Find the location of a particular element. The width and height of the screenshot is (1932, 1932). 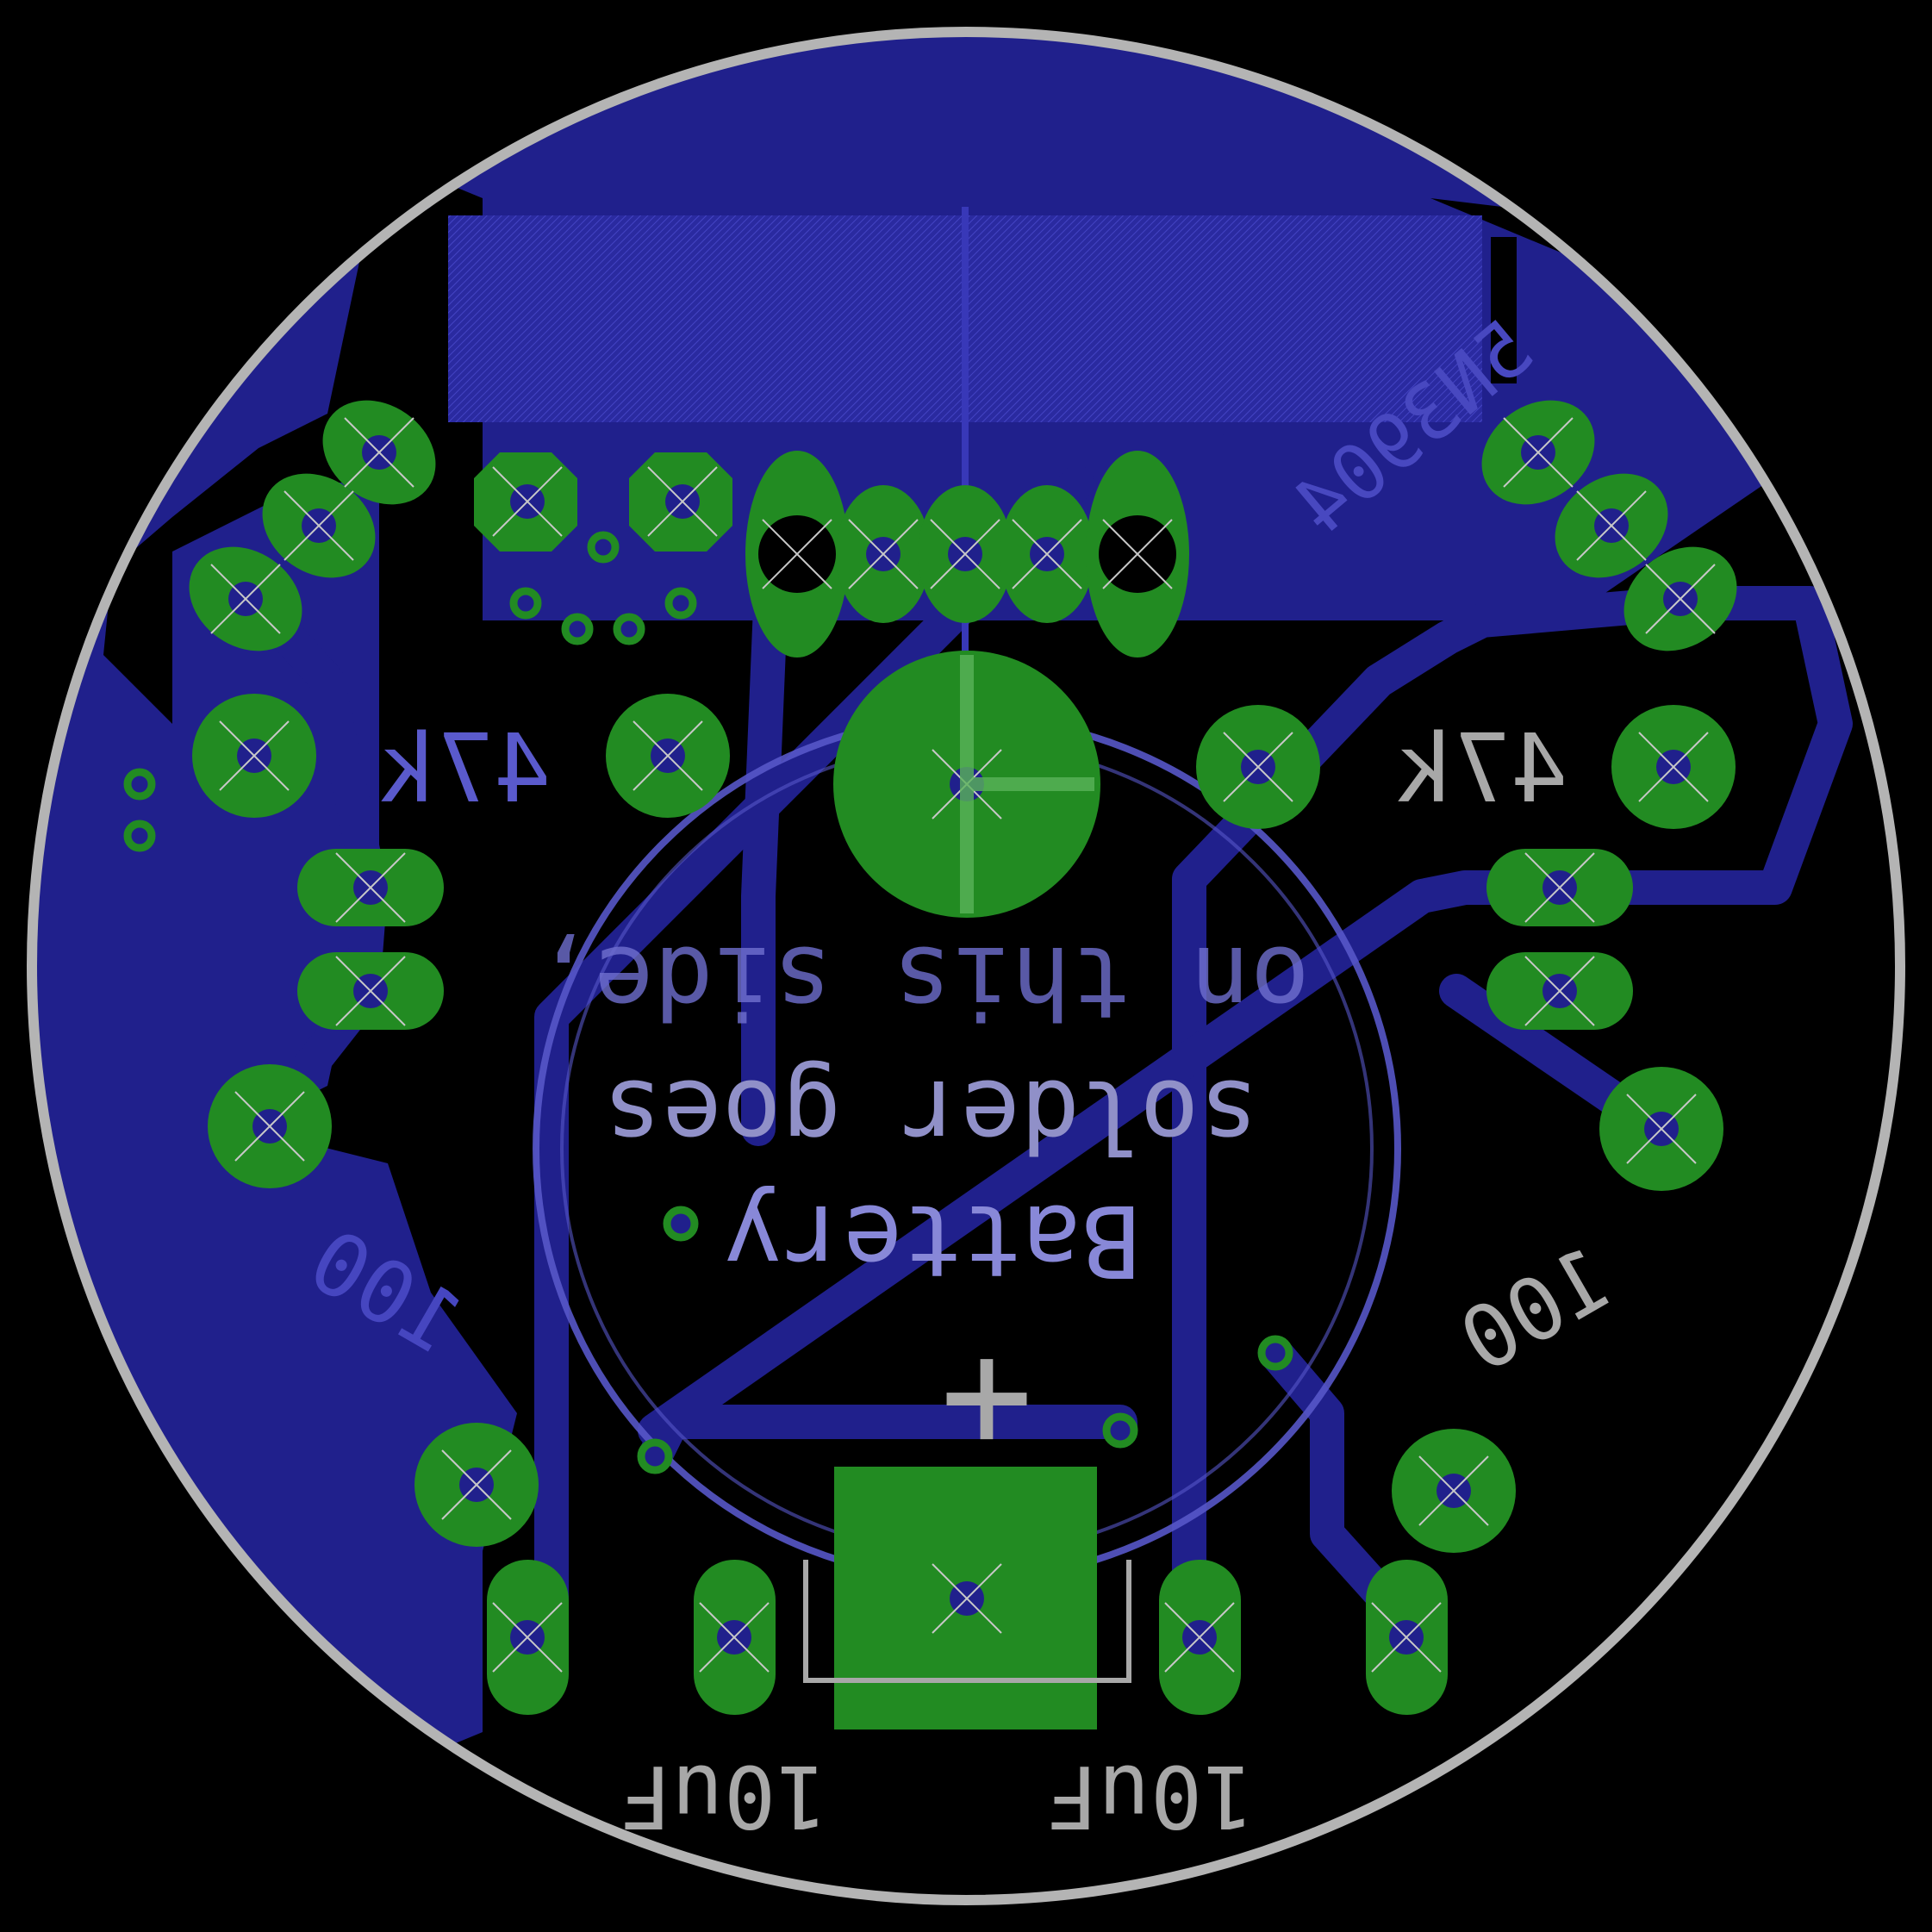

r-left-label: 47k is located at coordinates (466, 769).